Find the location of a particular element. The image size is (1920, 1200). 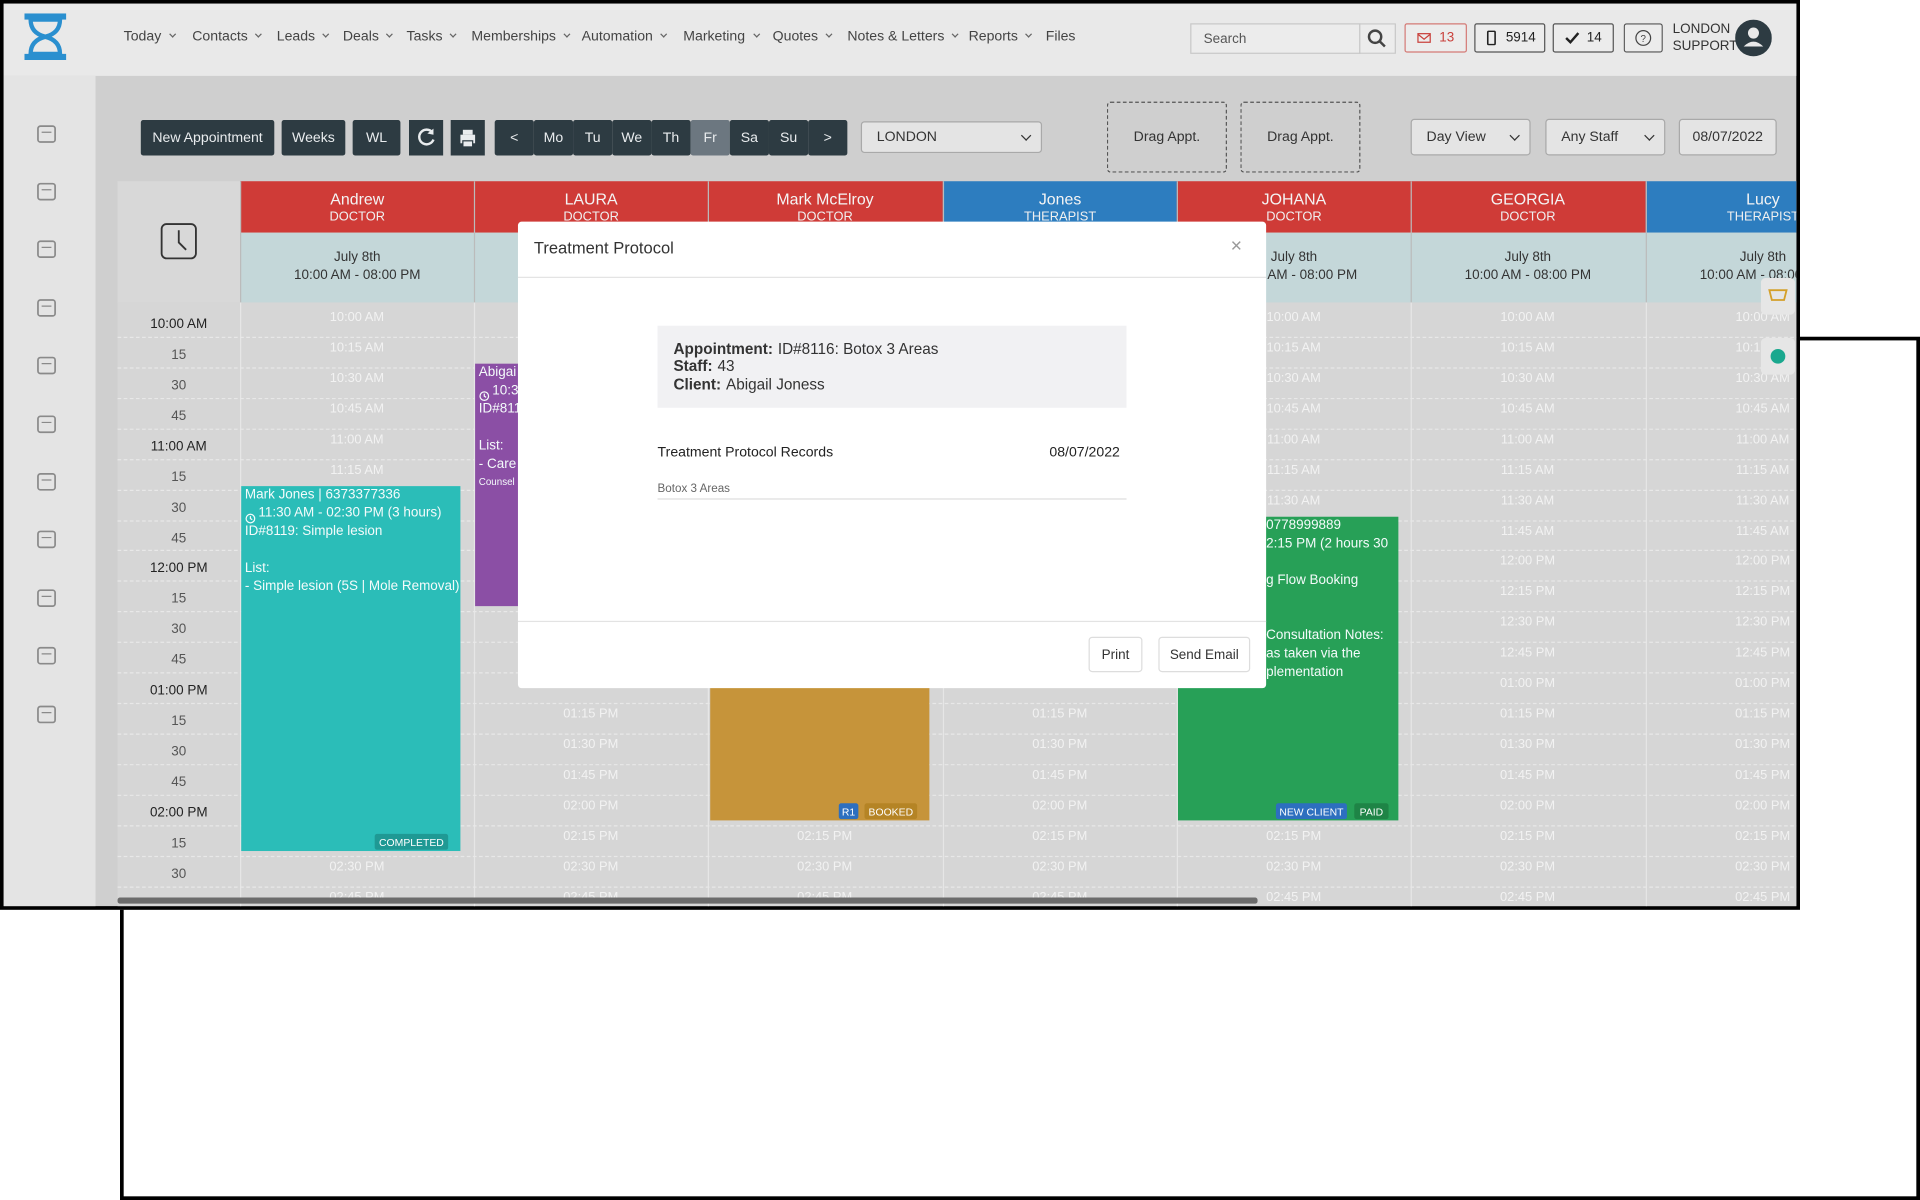

modal-close: × is located at coordinates (1236, 247).